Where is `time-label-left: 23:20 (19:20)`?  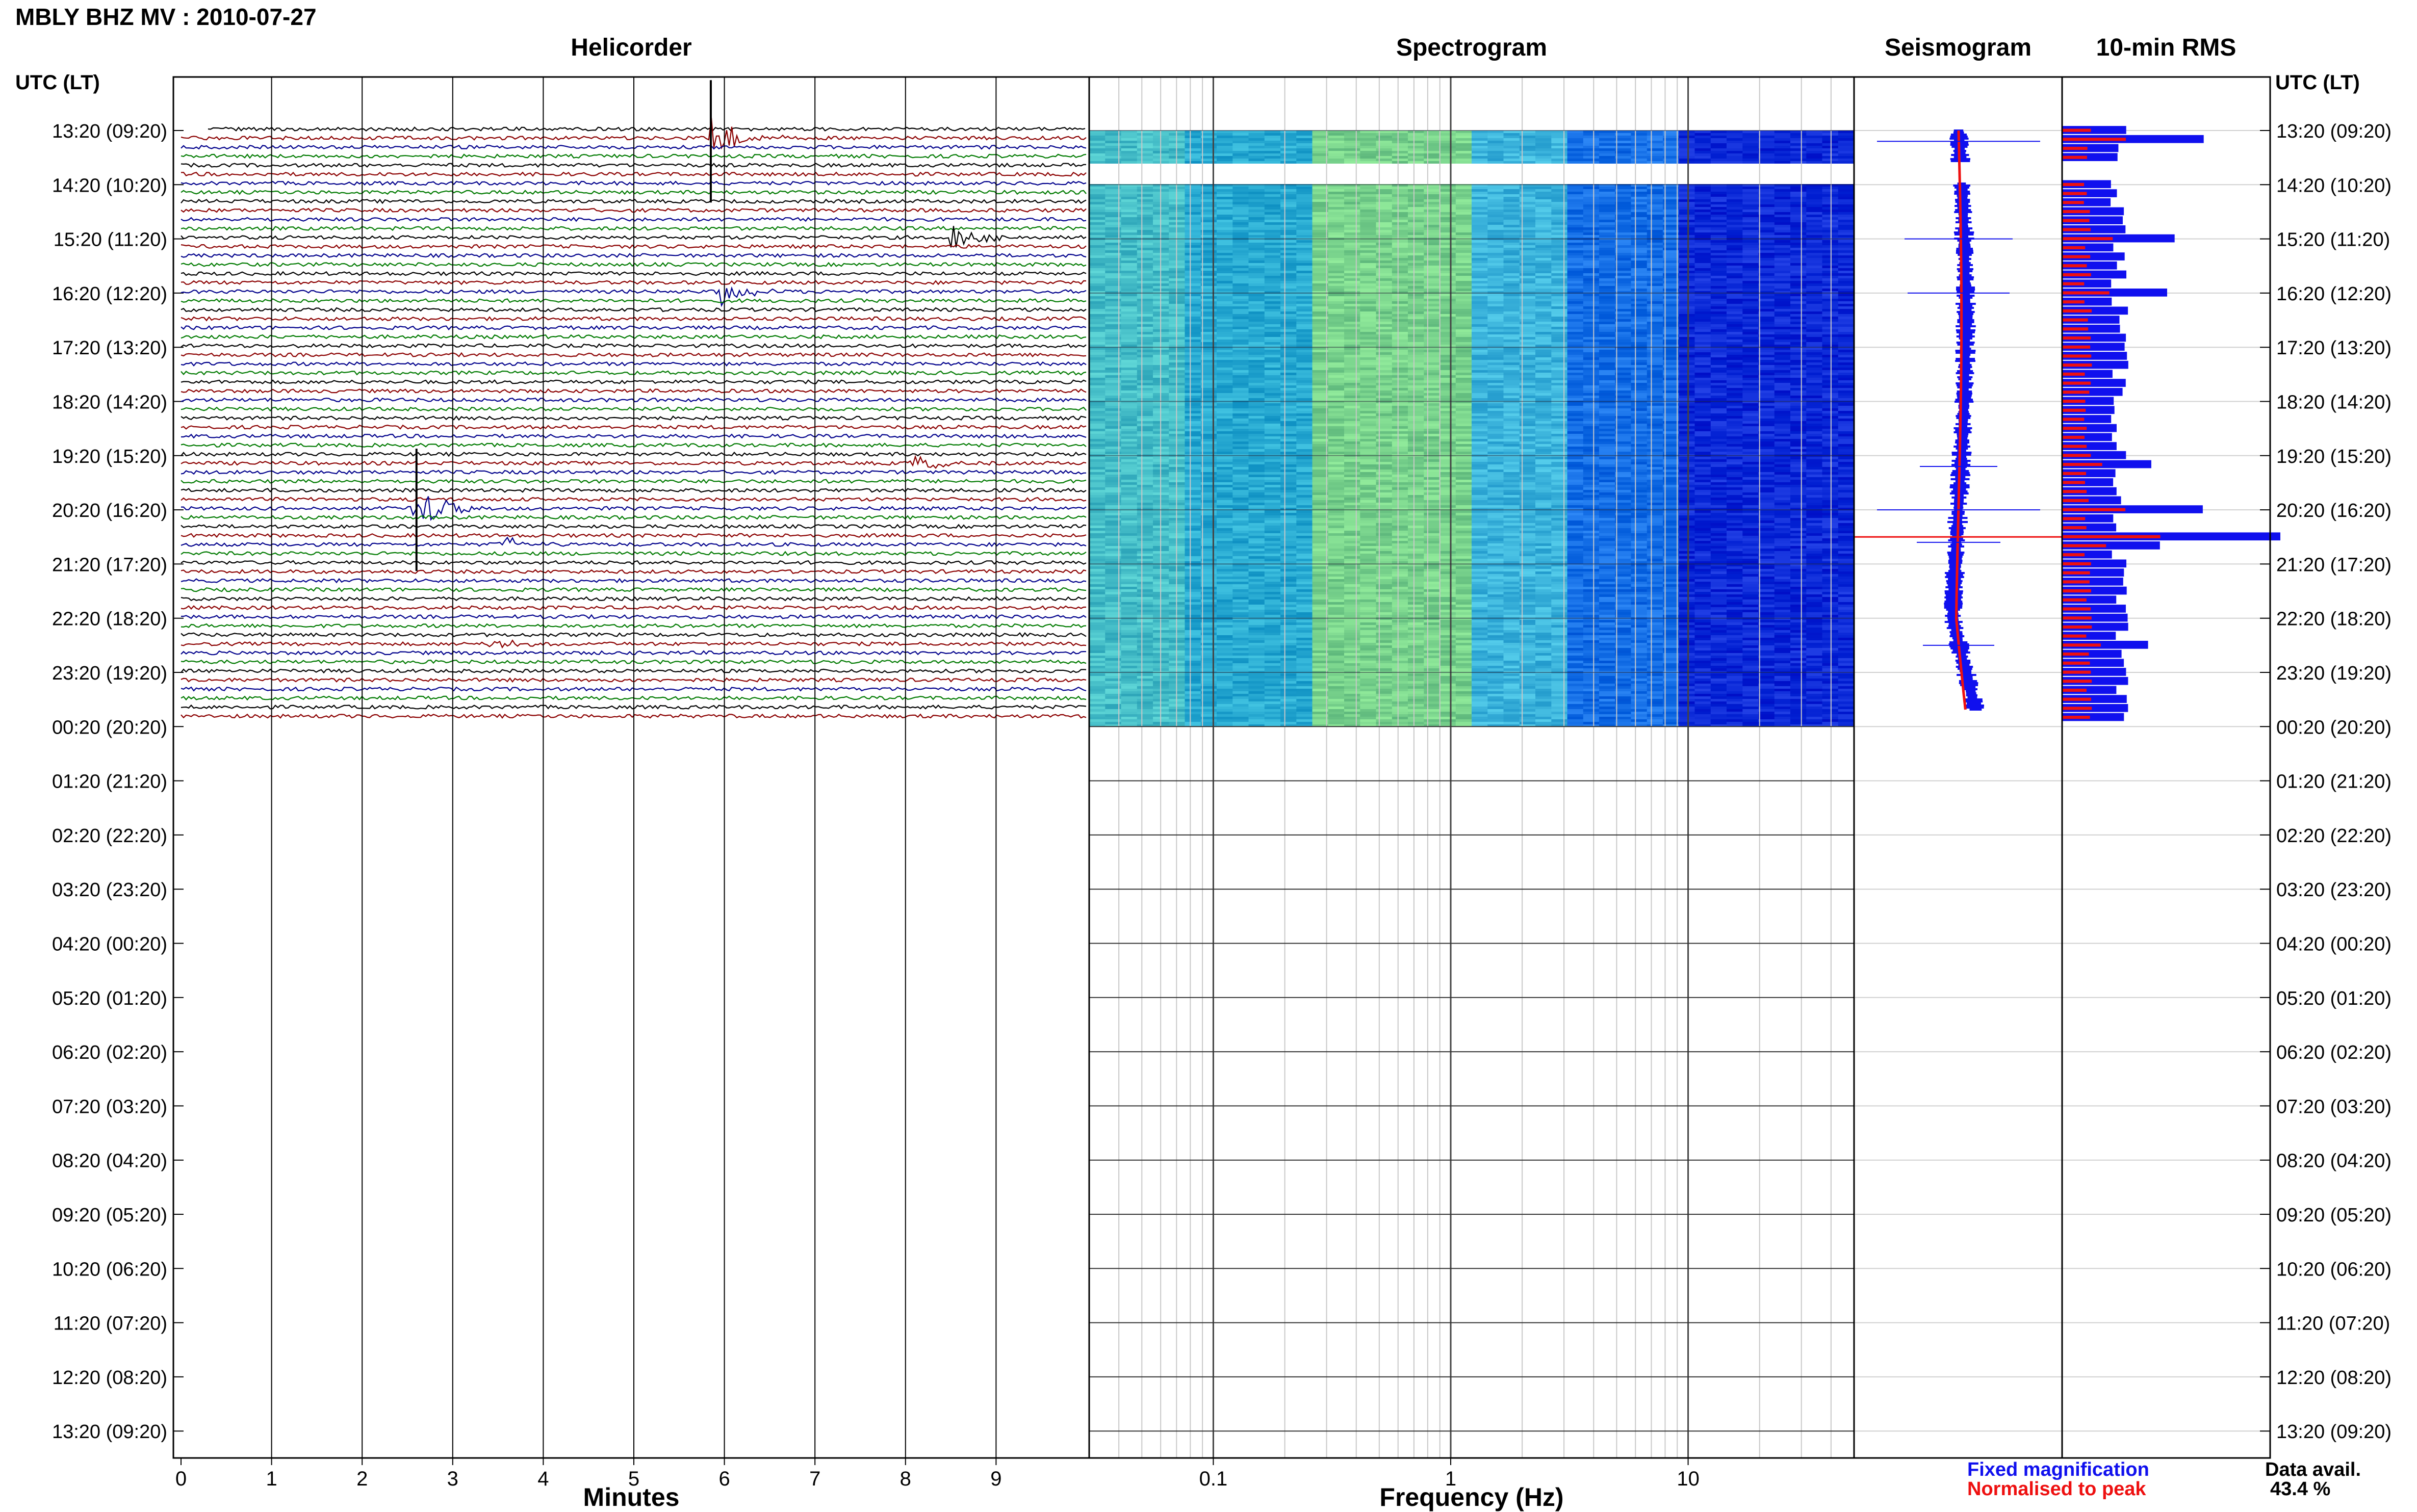
time-label-left: 23:20 (19:20) is located at coordinates (109, 673).